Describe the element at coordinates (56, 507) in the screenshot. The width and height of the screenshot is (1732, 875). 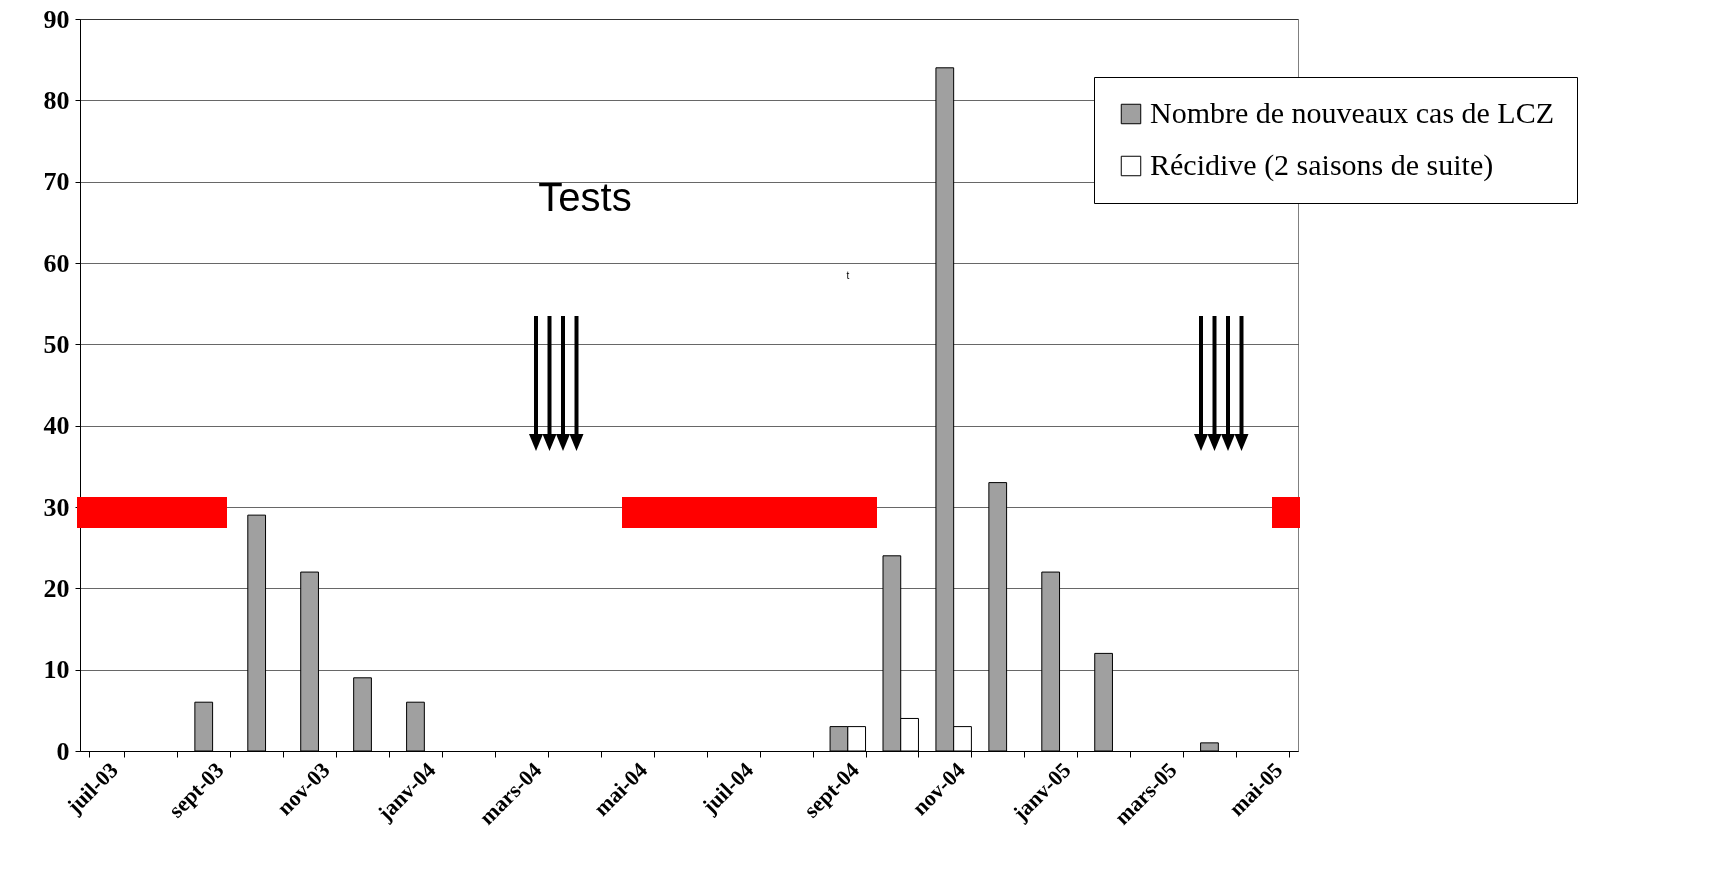
I see `y-tick-label: 30` at that location.